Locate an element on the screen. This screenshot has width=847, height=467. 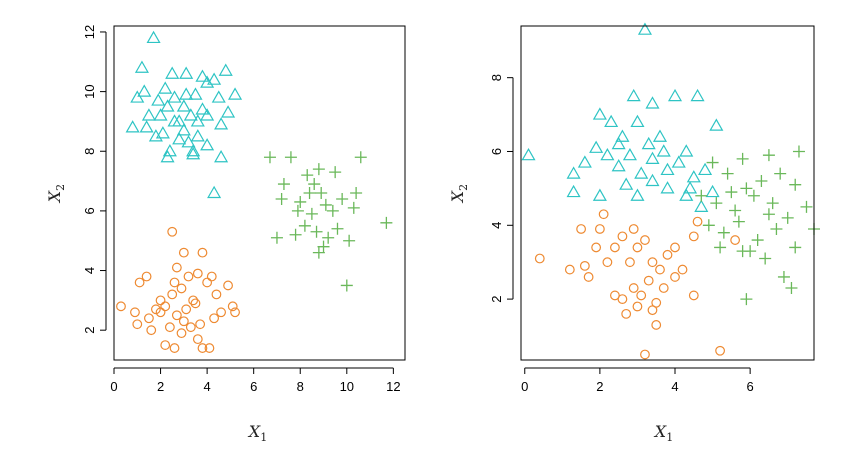
left-y-tick-label: 12 is located at coordinates (89, 32).